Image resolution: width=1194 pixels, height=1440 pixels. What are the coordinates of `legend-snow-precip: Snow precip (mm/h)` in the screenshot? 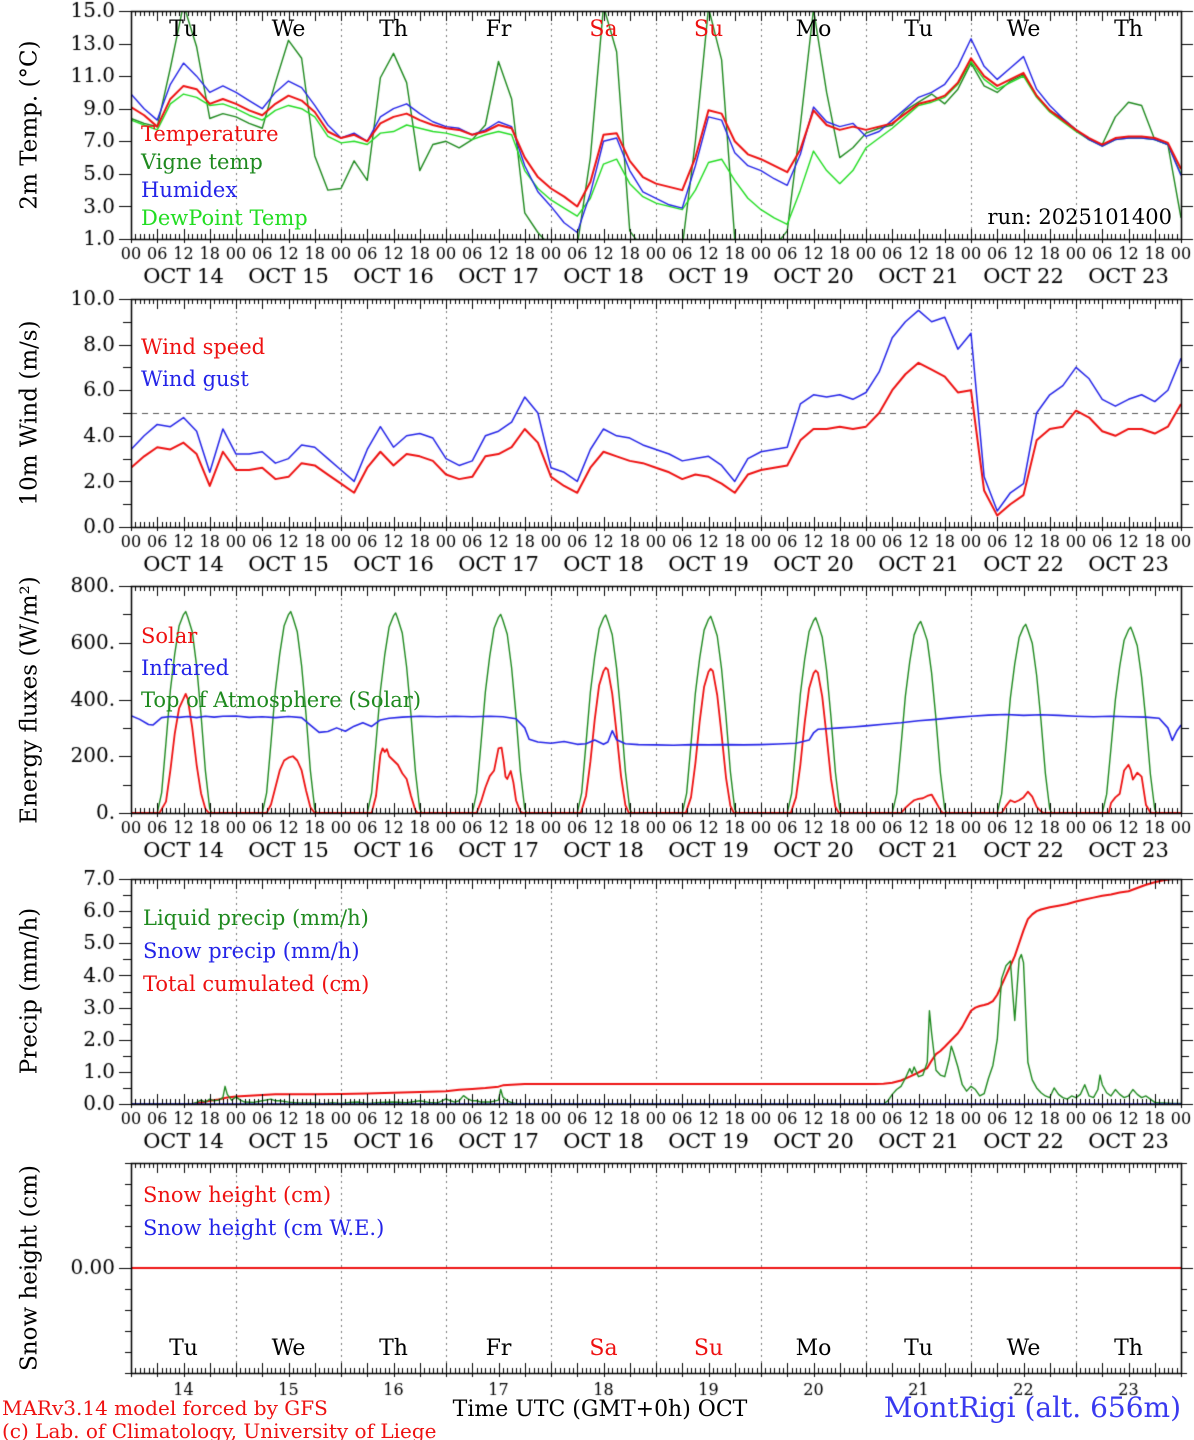 It's located at (251, 951).